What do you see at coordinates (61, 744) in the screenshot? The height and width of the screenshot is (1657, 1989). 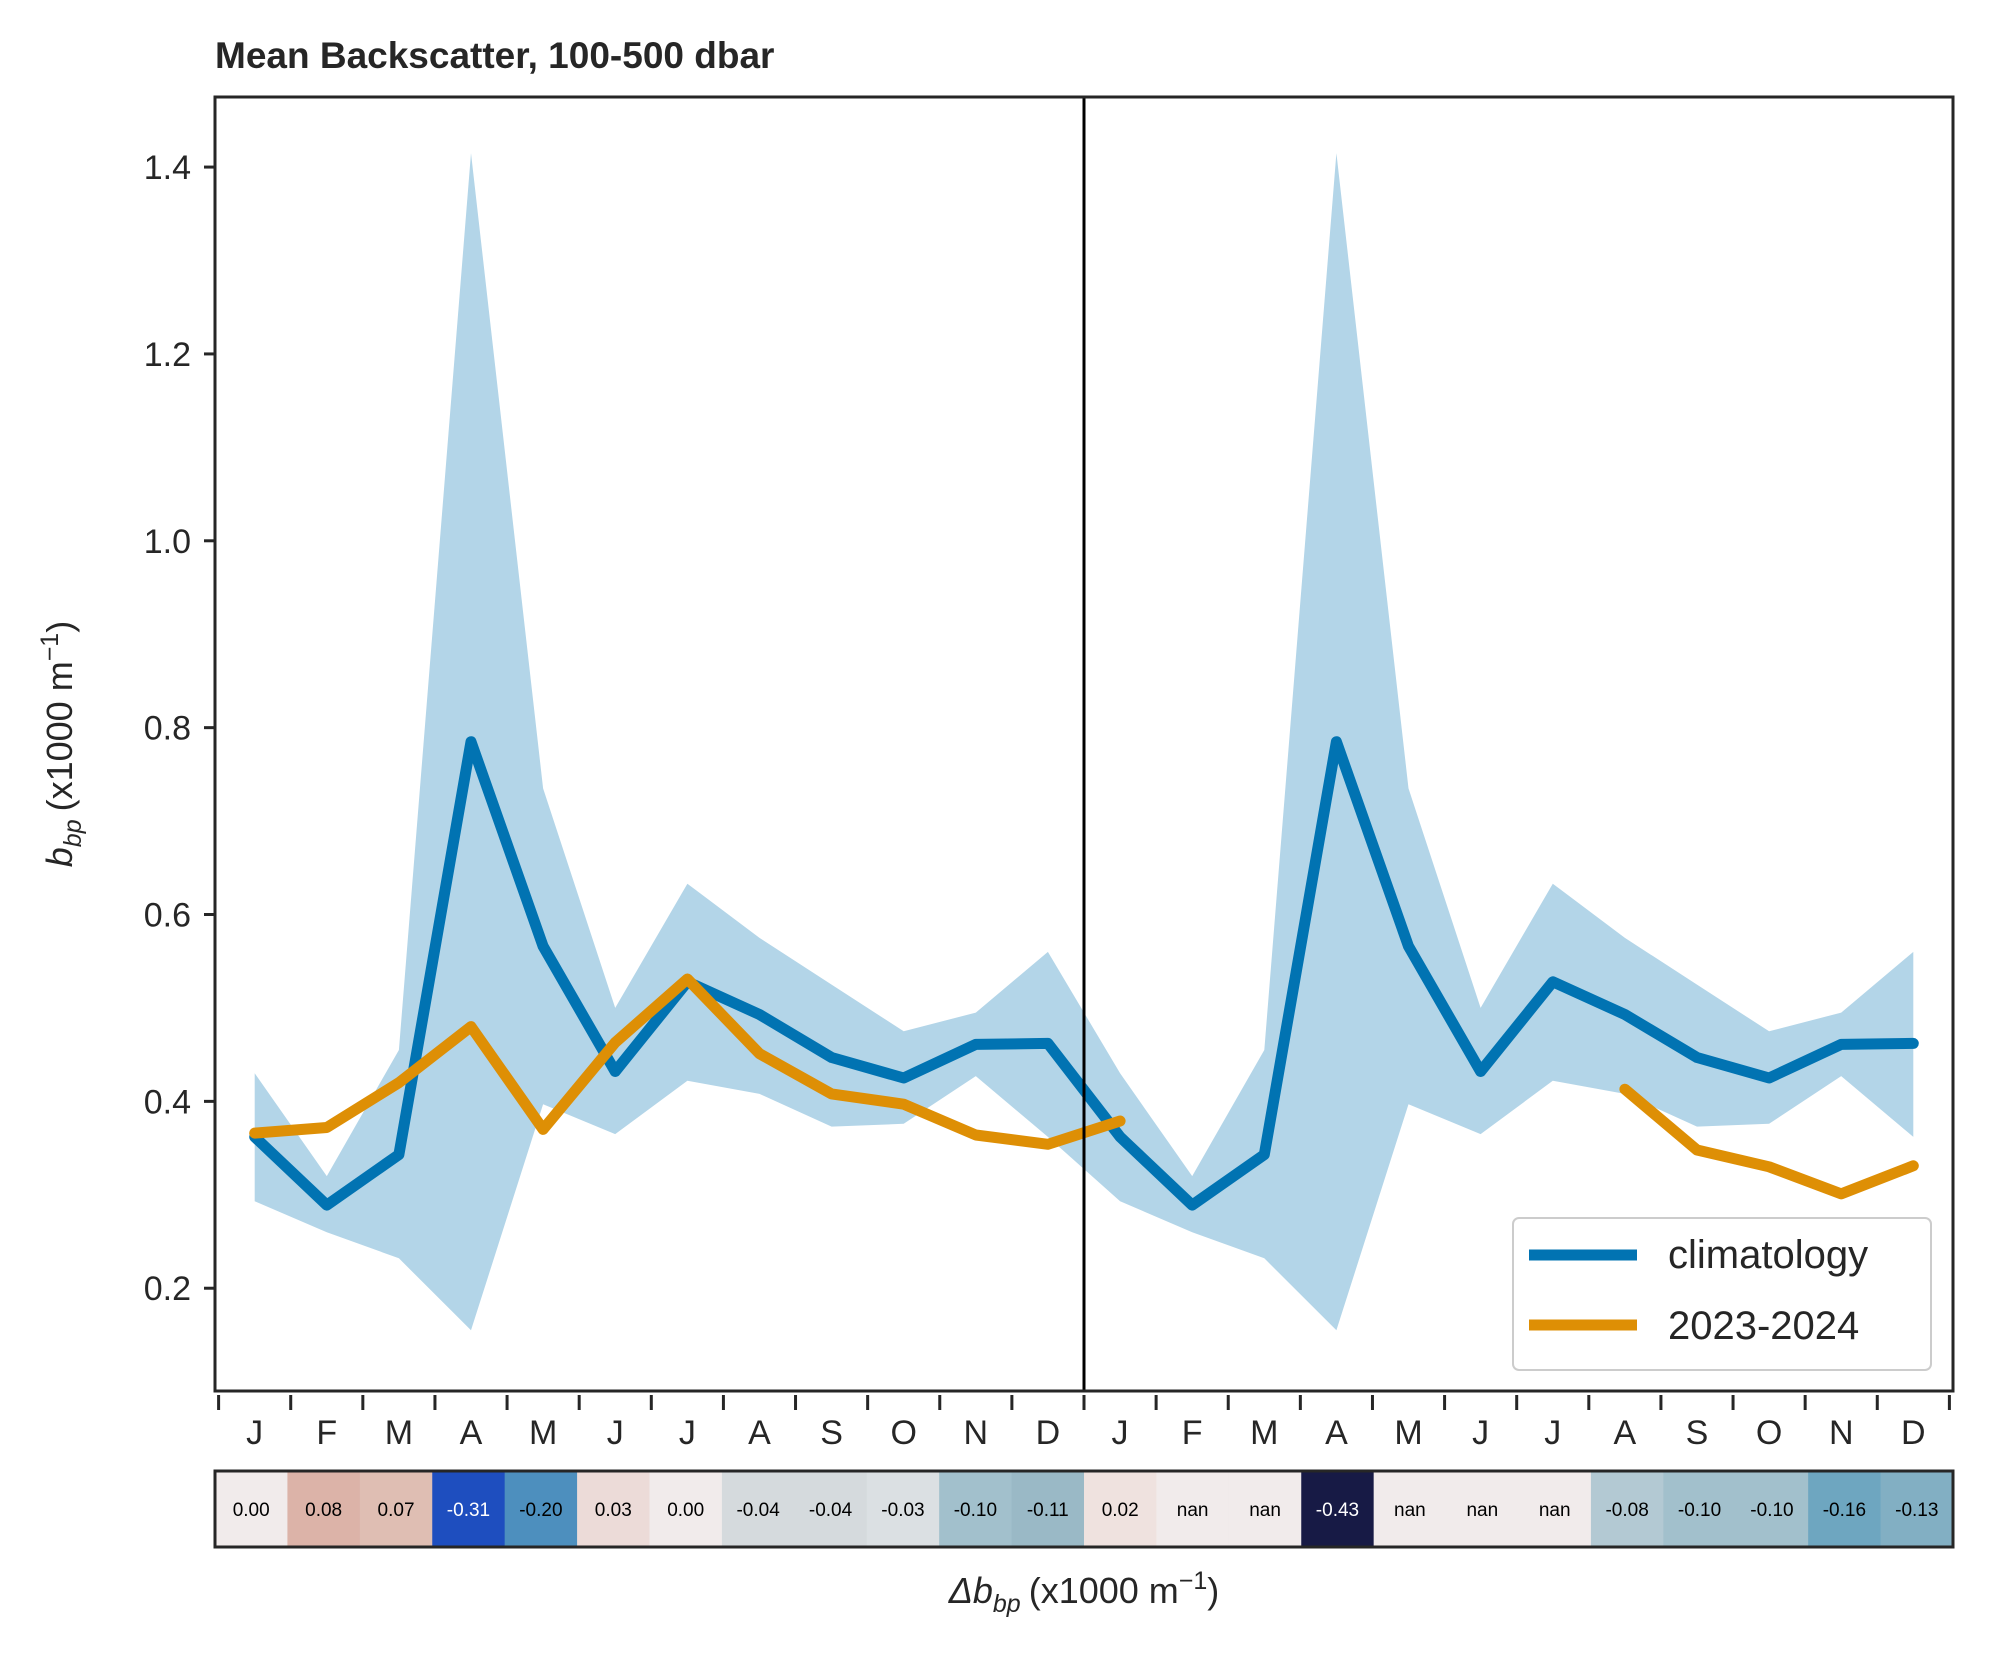 I see `y-axis-label: bbp(x1000 m−1)` at bounding box center [61, 744].